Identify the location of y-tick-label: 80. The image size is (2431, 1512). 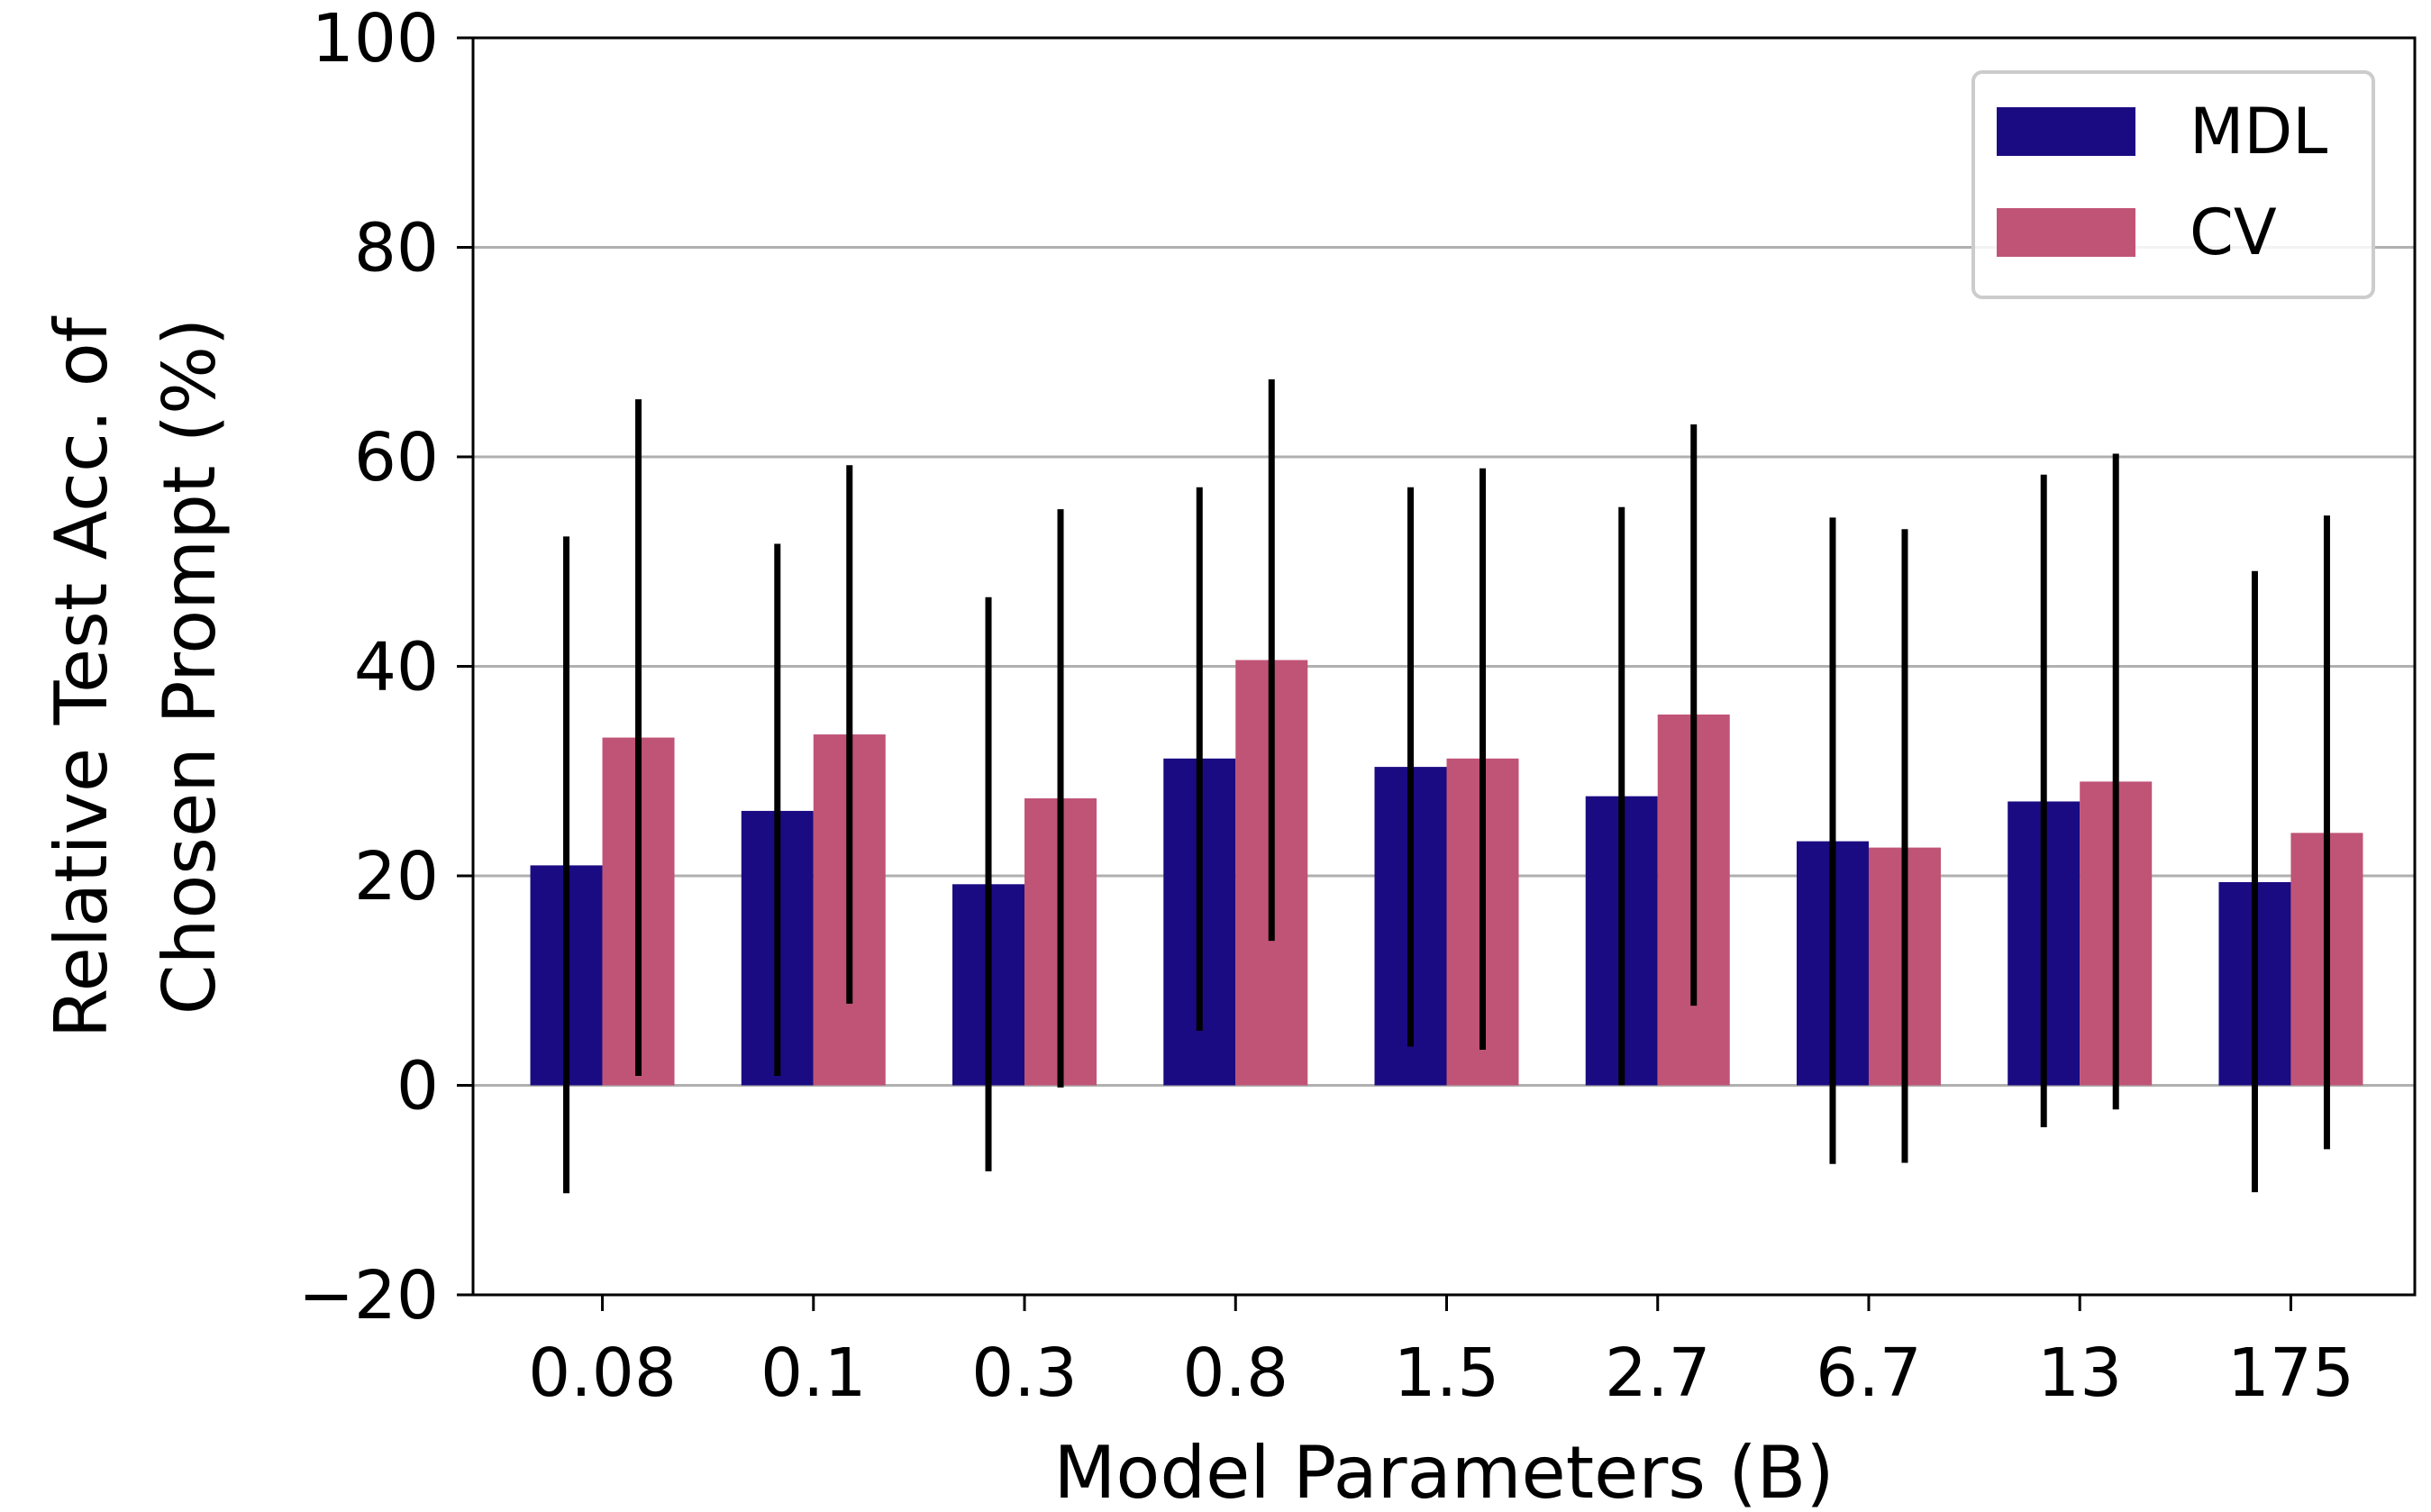
(396, 248).